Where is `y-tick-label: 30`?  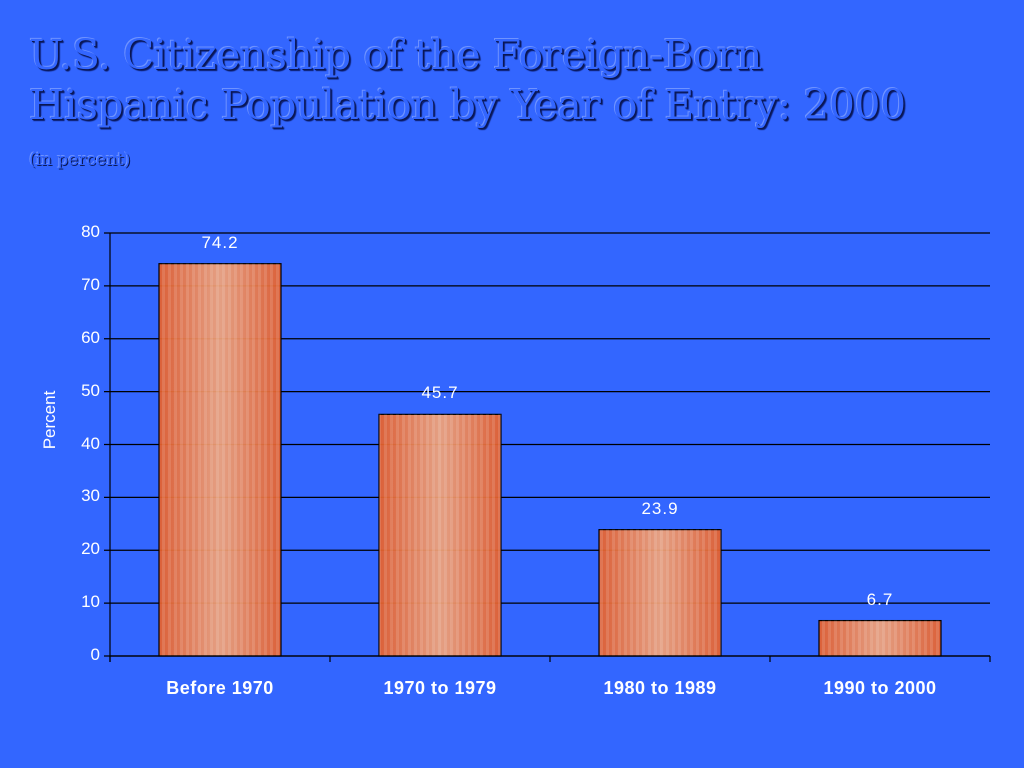
y-tick-label: 30 is located at coordinates (90, 496).